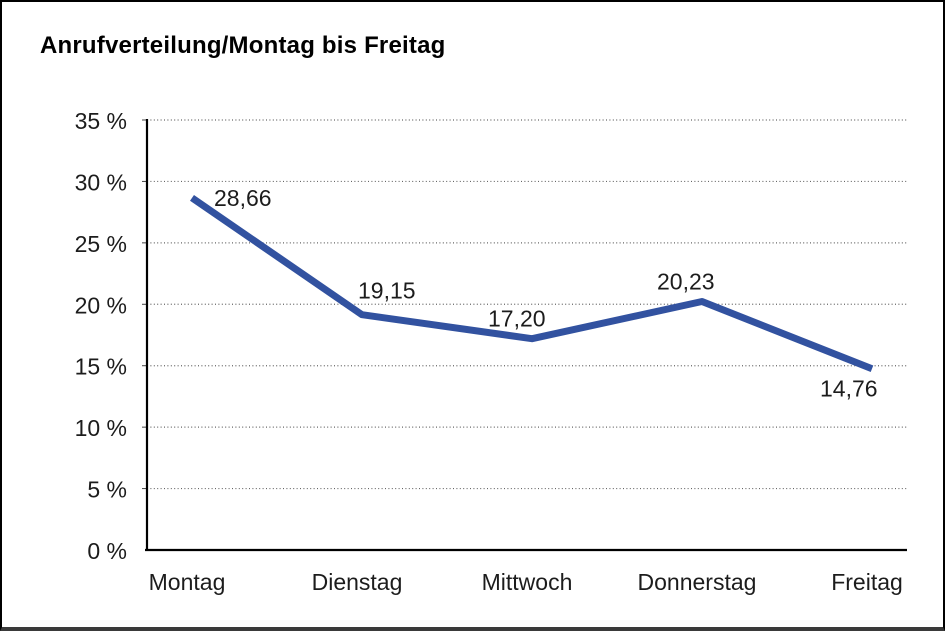 This screenshot has width=945, height=631. What do you see at coordinates (867, 582) in the screenshot?
I see `x-axis-label: Freitag` at bounding box center [867, 582].